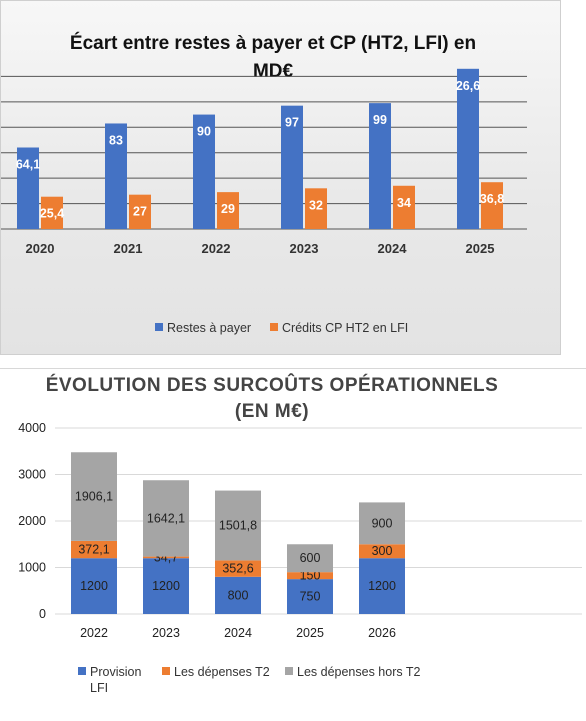 This screenshot has height=721, width=586. I want to click on legend-swatch-credits, so click(274, 327).